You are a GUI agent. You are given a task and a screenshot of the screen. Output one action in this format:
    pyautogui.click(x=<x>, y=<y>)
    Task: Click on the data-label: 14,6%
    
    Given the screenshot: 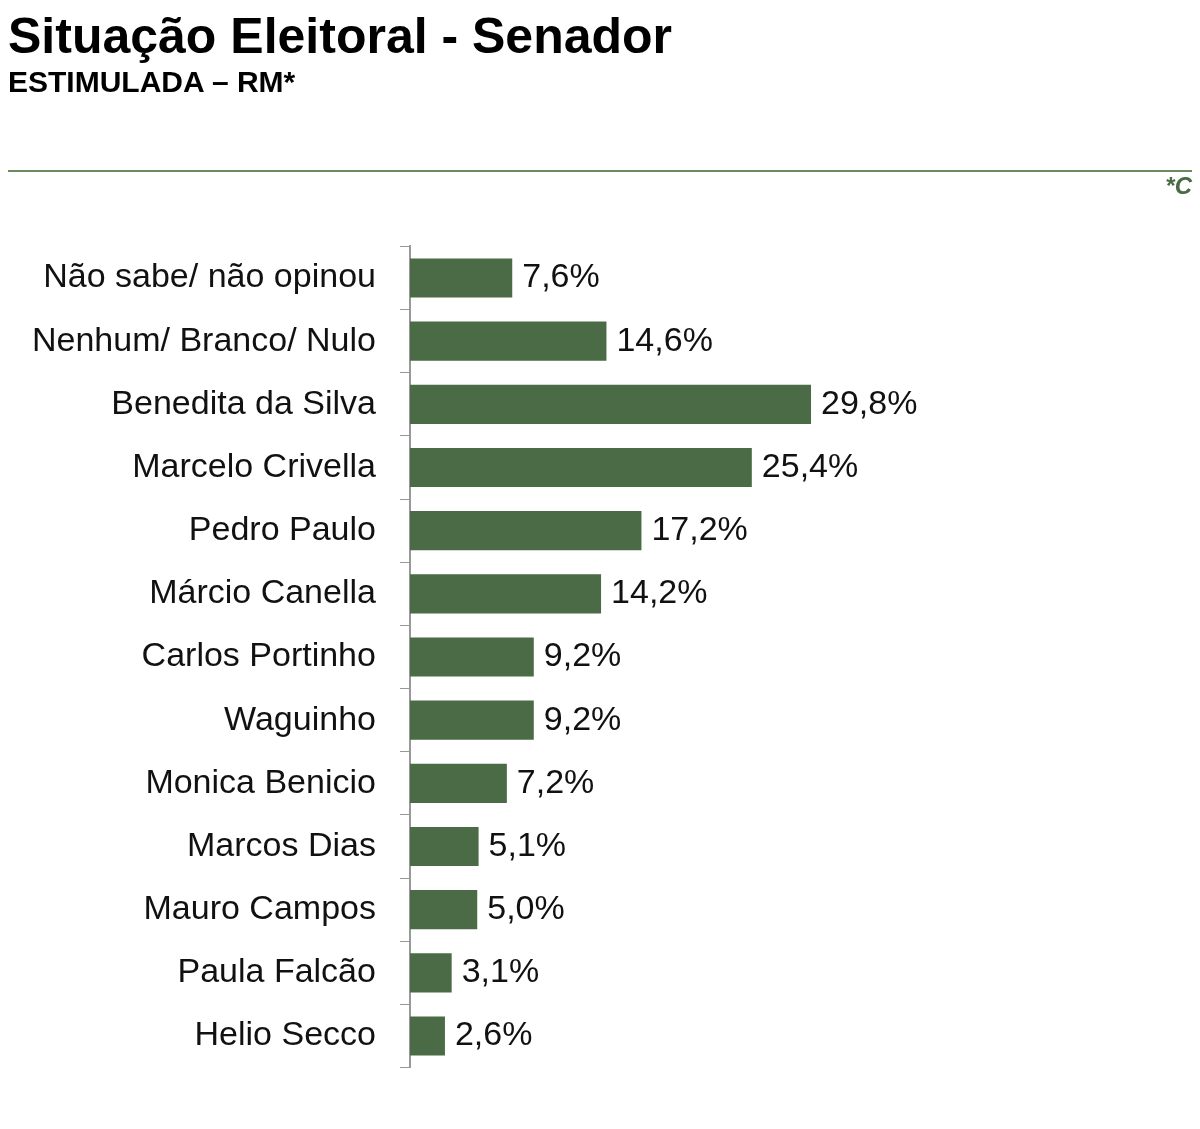 What is the action you would take?
    pyautogui.click(x=664, y=338)
    